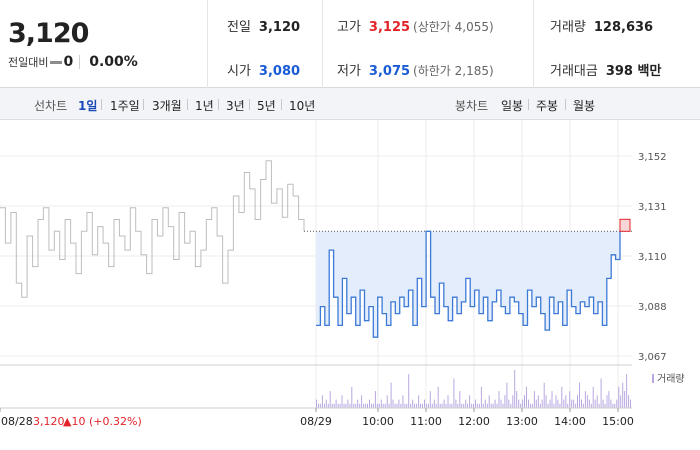  I want to click on candle-monthly: 월봉, so click(584, 106).